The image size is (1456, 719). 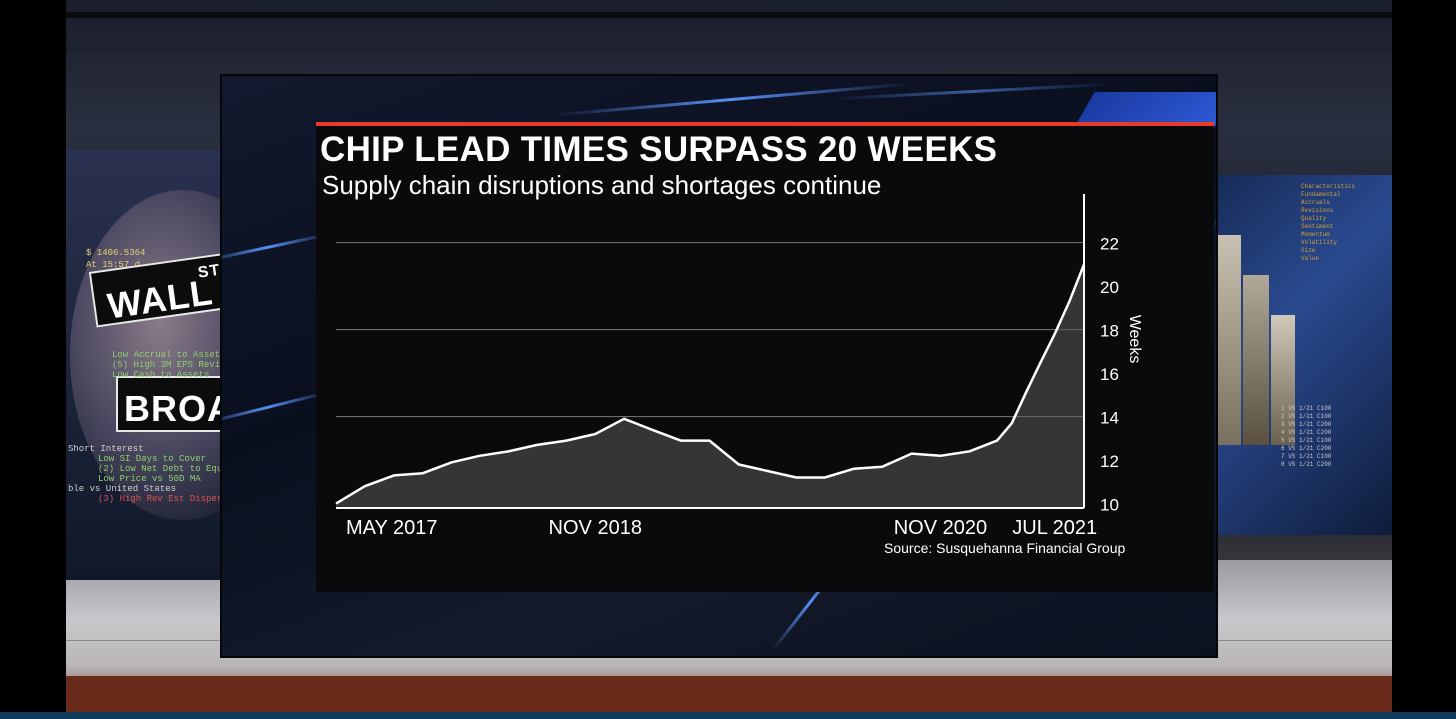 I want to click on ticker-price: $ 1406.5364, so click(x=116, y=253).